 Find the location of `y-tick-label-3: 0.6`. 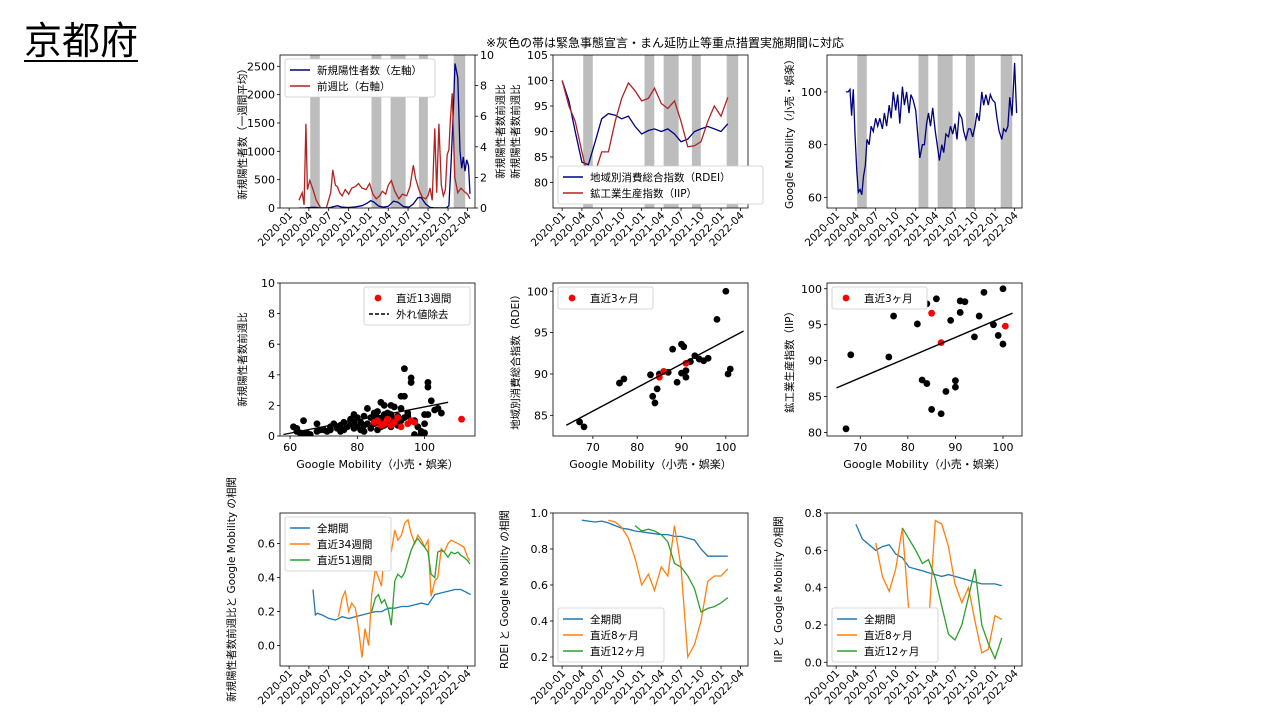

y-tick-label-3: 0.6 is located at coordinates (267, 544).